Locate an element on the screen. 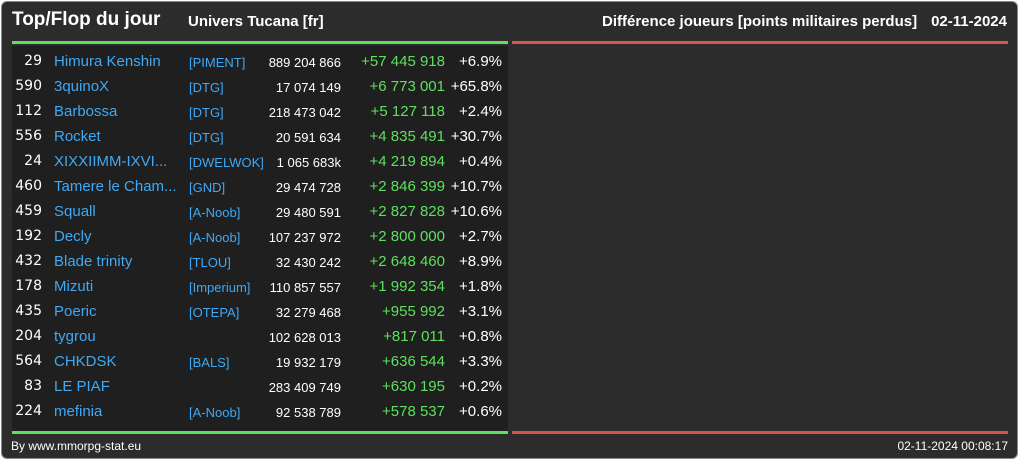  date-label: 02-11-2024 is located at coordinates (969, 21).